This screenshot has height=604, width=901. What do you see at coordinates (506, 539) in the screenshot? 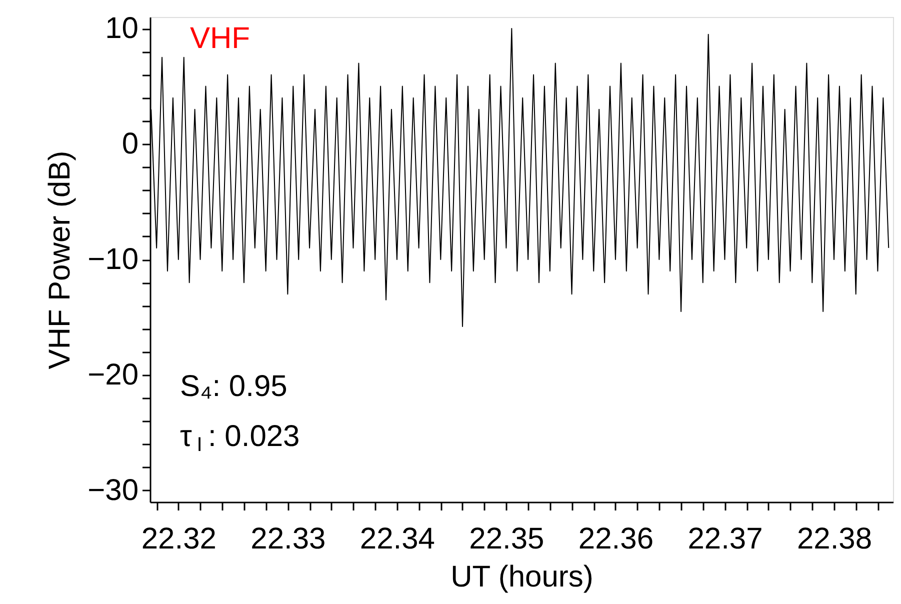
I see `x-tick-label: 22.35` at bounding box center [506, 539].